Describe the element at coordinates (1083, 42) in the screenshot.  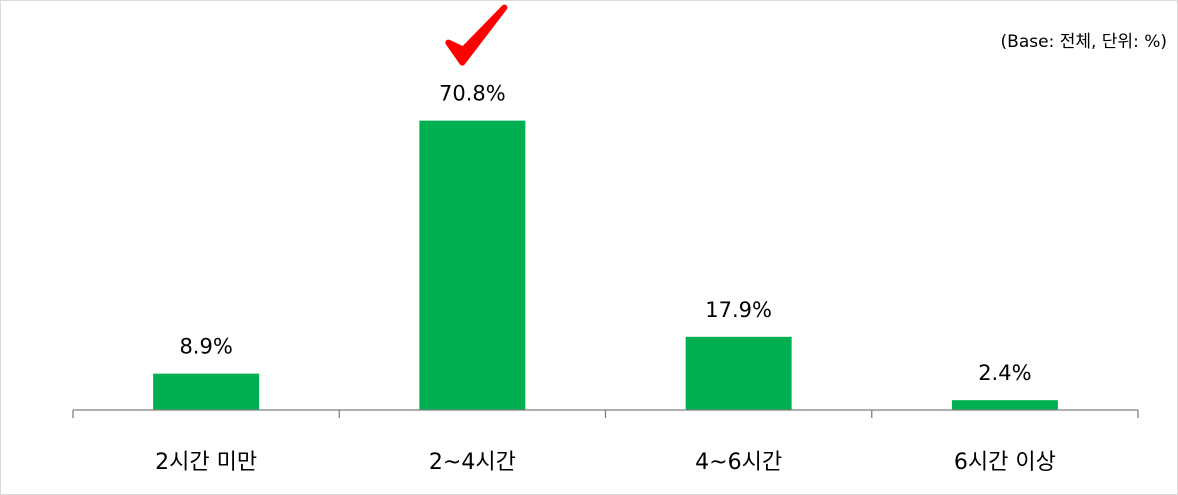
I see `base-unit-note: (Base: 전체, 단위: %)` at that location.